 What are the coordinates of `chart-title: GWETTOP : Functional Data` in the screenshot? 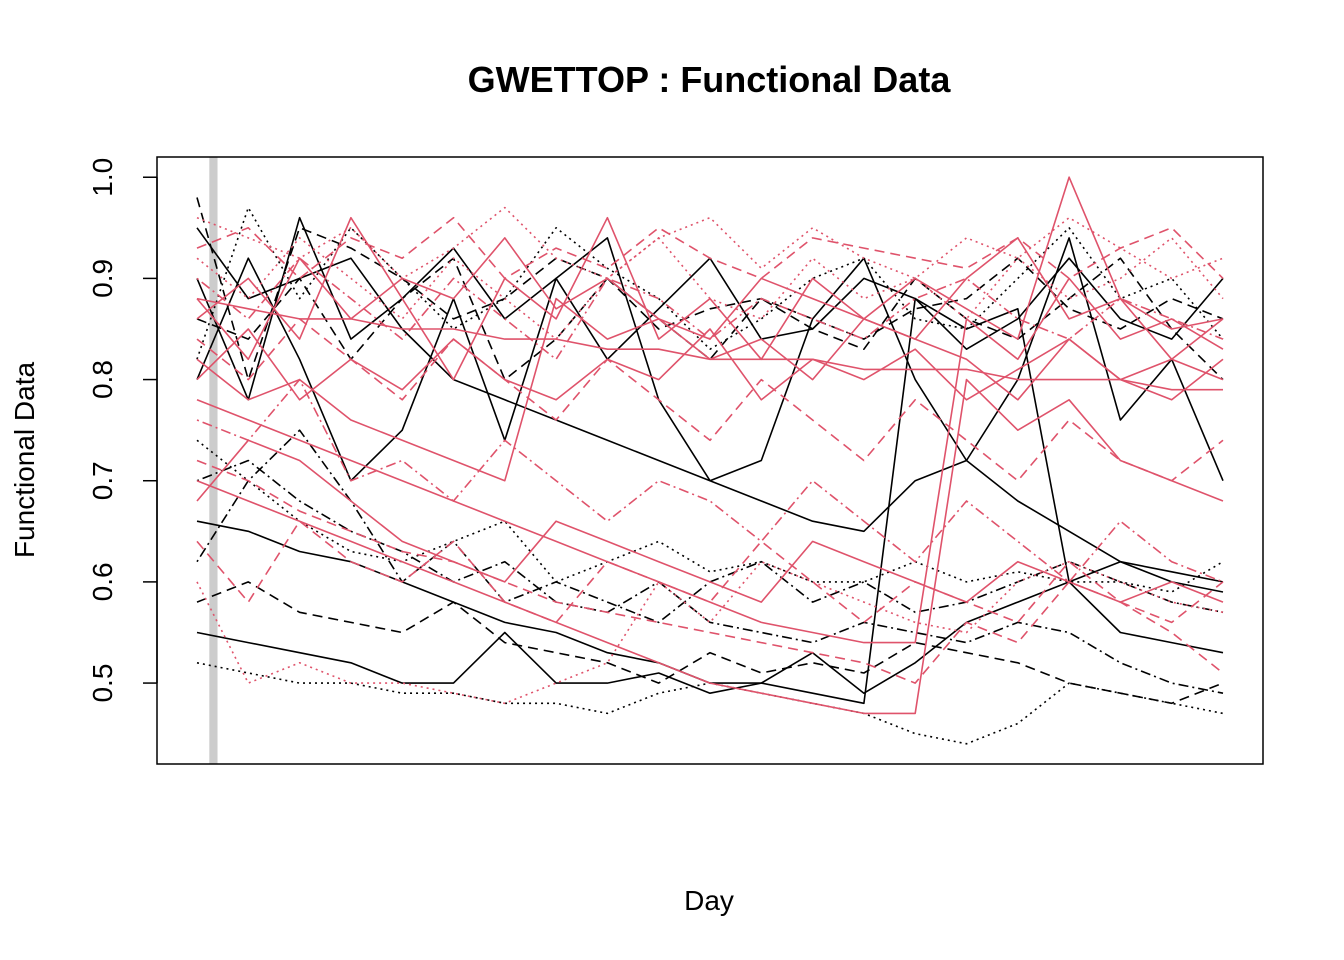 It's located at (710, 79).